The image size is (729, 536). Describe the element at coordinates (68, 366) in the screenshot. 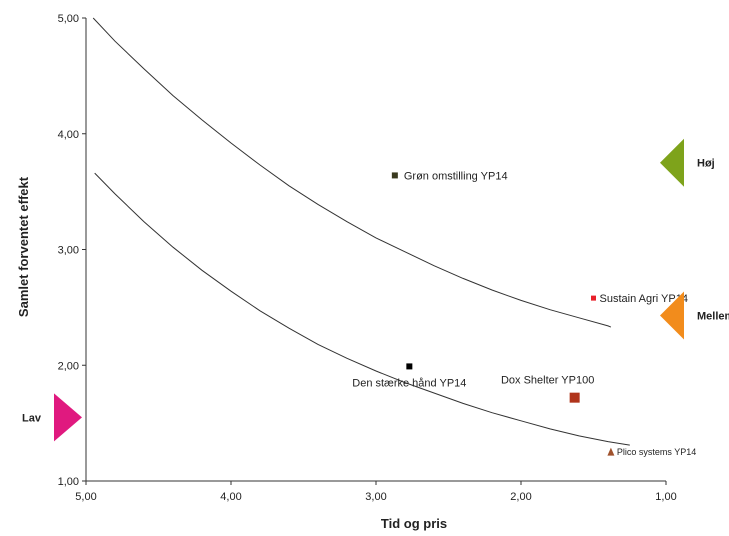

I see `y-tick-label: 2,00` at that location.